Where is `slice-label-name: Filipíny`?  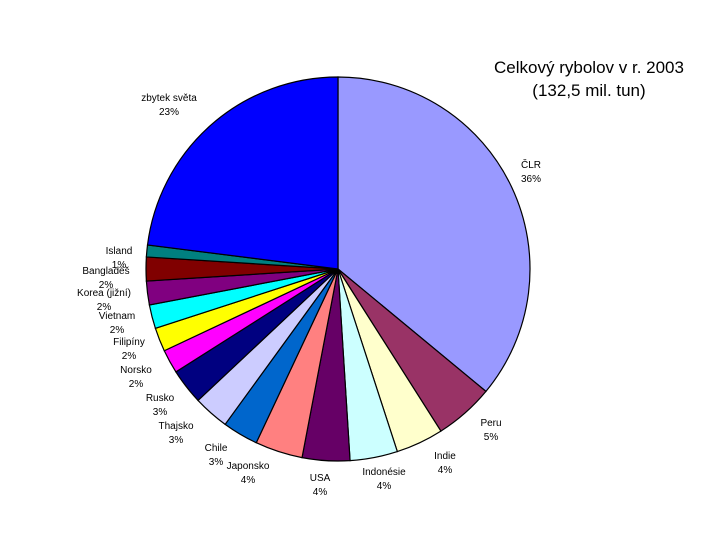 slice-label-name: Filipíny is located at coordinates (129, 342).